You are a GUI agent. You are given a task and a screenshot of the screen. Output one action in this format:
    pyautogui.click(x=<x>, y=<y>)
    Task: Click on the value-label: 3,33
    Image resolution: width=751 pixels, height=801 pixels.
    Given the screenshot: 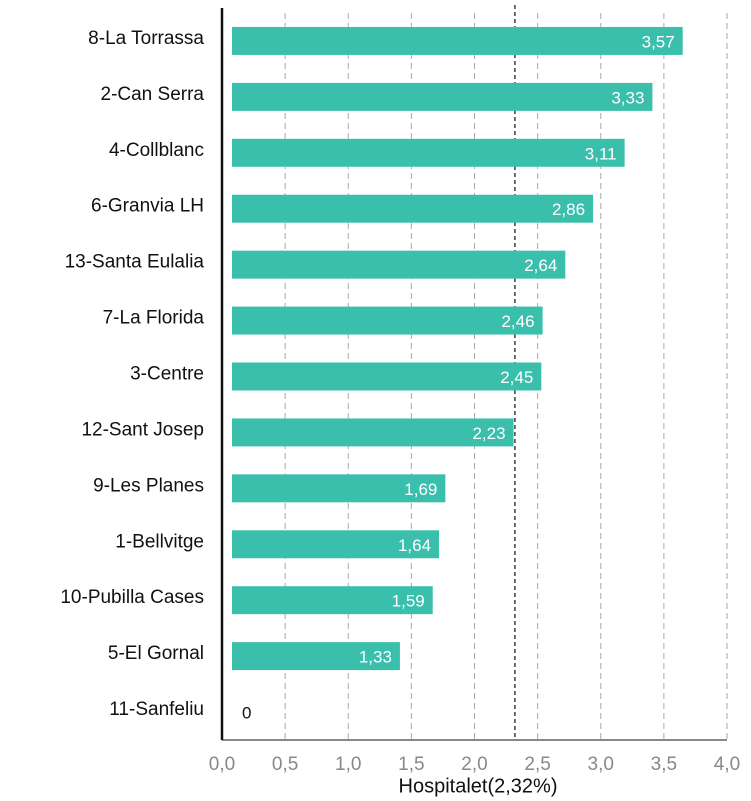 What is the action you would take?
    pyautogui.click(x=627, y=97)
    